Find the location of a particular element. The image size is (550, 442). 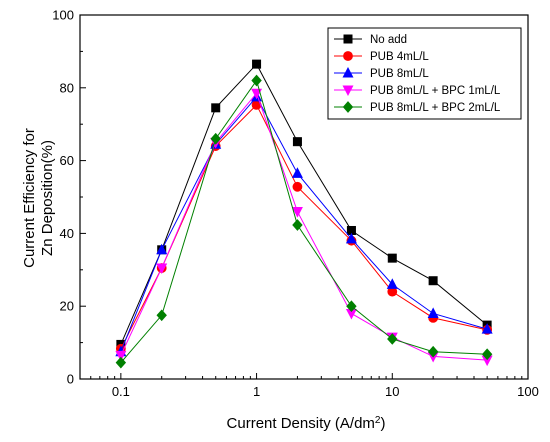

y-tick-label: 100 is located at coordinates (63, 15).